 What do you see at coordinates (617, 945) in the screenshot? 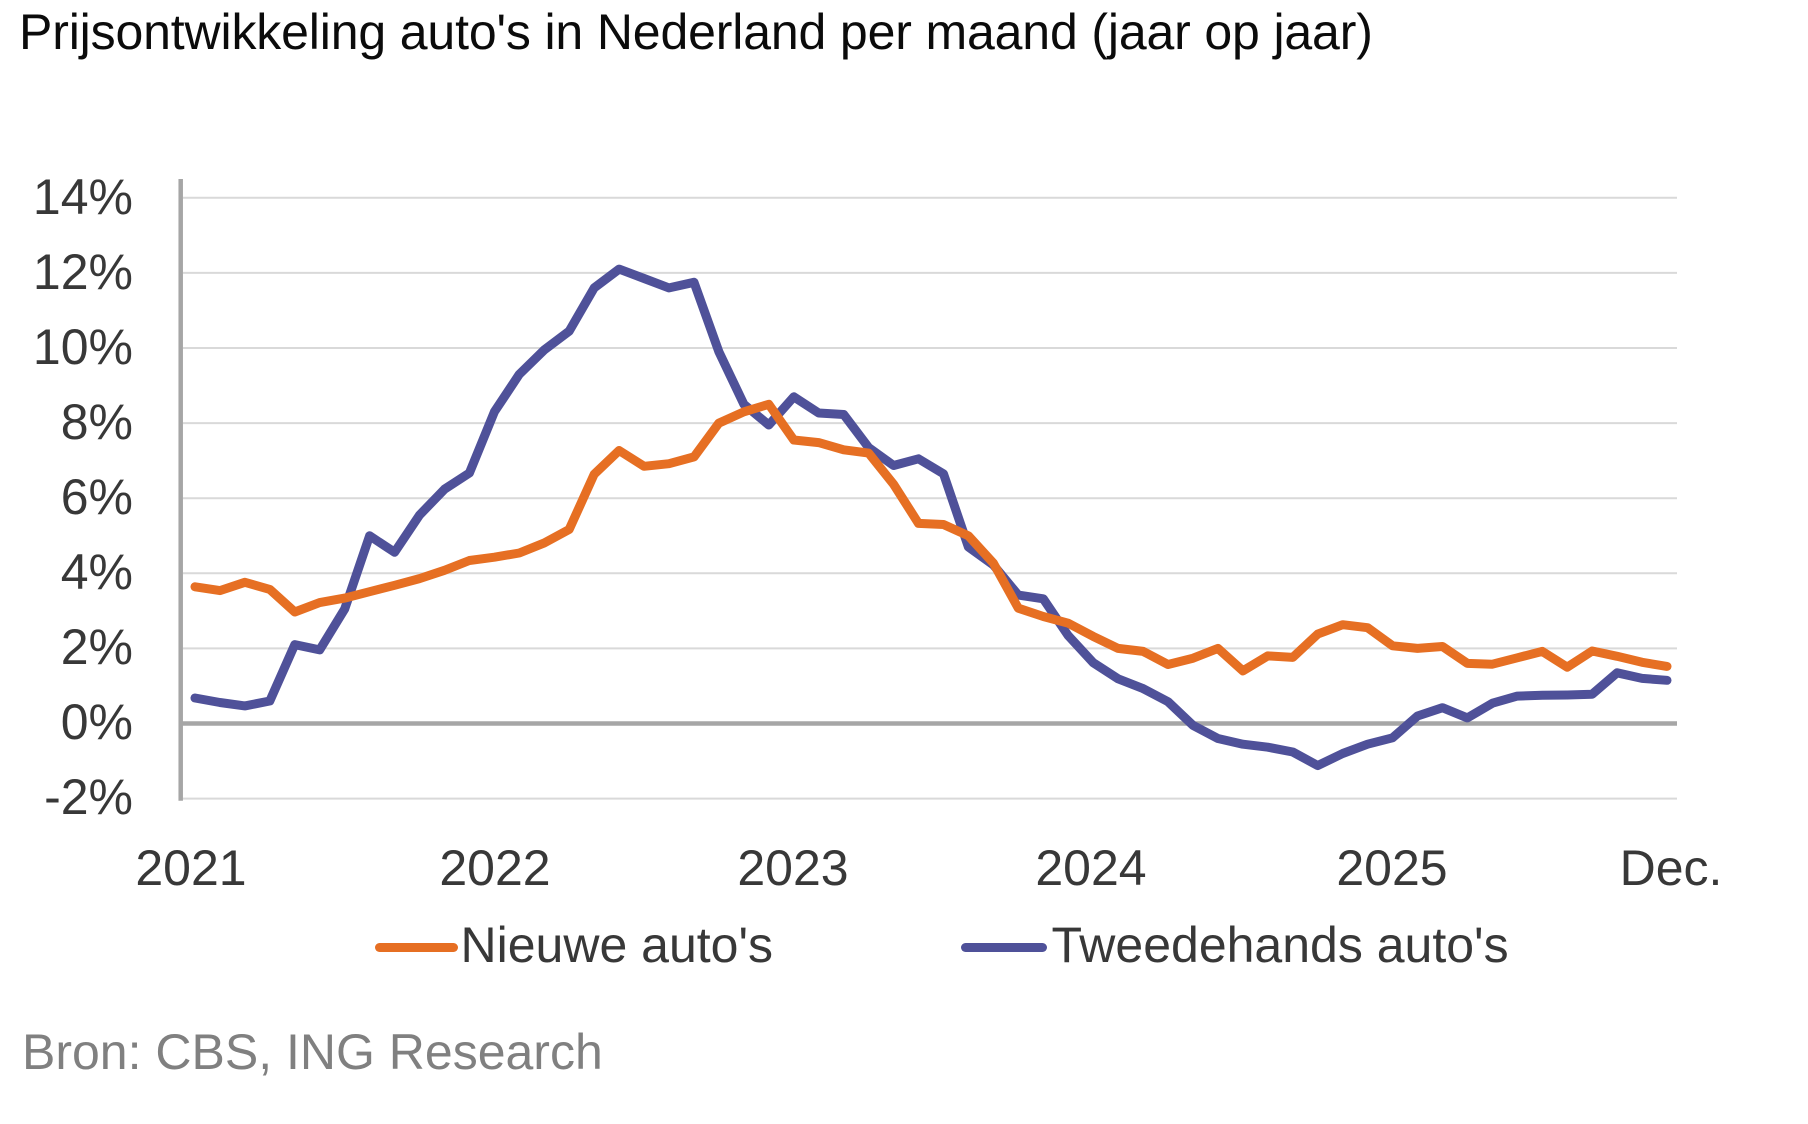
I see `svg-text: Nieuwe auto's` at bounding box center [617, 945].